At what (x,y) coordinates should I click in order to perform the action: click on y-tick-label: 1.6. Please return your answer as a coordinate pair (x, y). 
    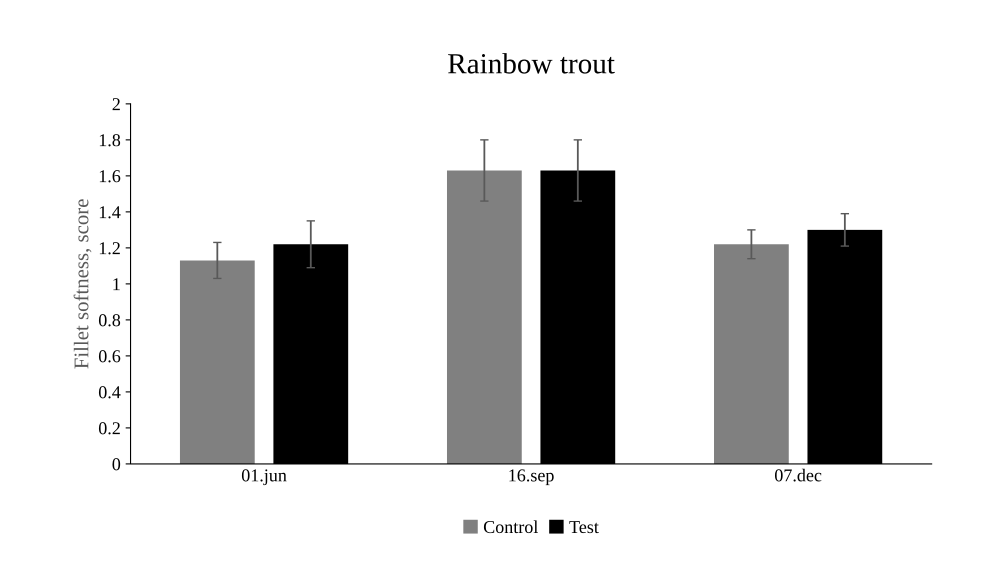
    Looking at the image, I should click on (110, 176).